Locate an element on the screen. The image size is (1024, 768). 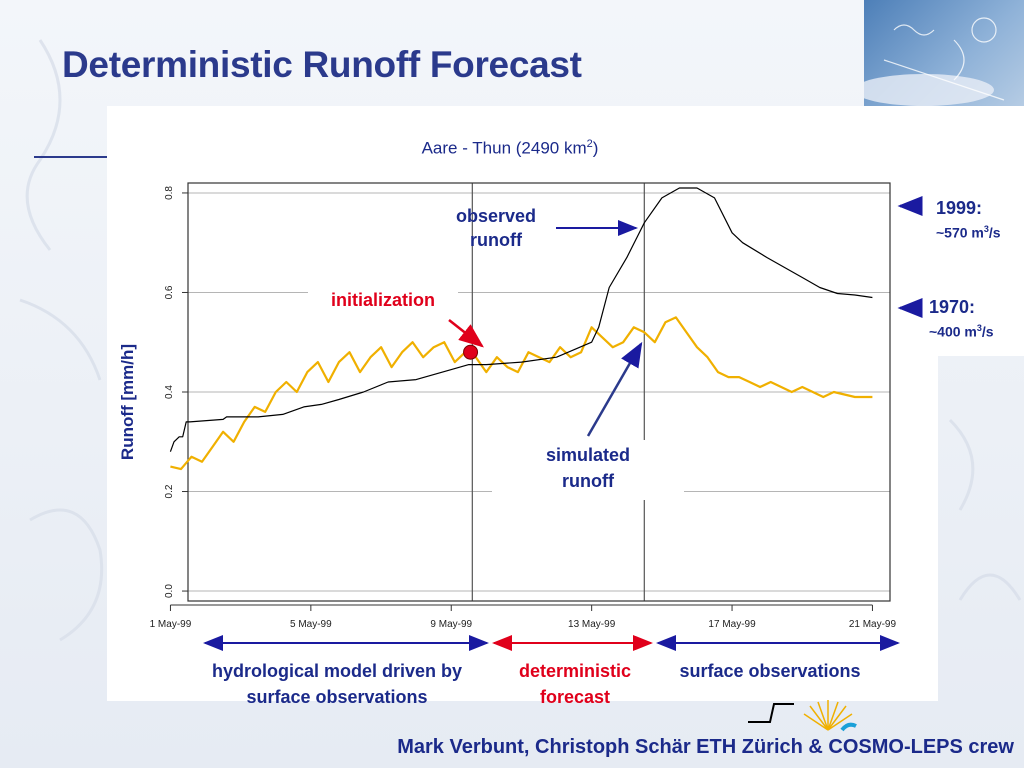
period-surface-label: surface observations is located at coordinates (770, 671).